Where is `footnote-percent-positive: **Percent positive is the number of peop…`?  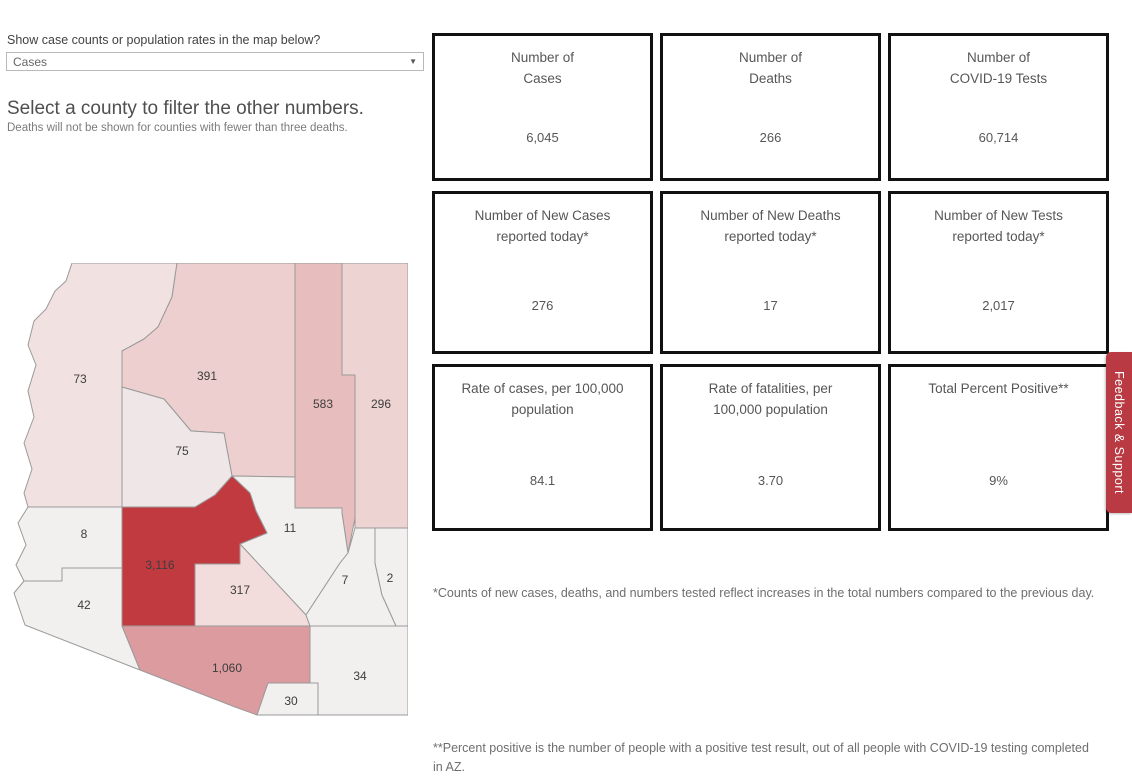 footnote-percent-positive: **Percent positive is the number of peop… is located at coordinates (761, 758).